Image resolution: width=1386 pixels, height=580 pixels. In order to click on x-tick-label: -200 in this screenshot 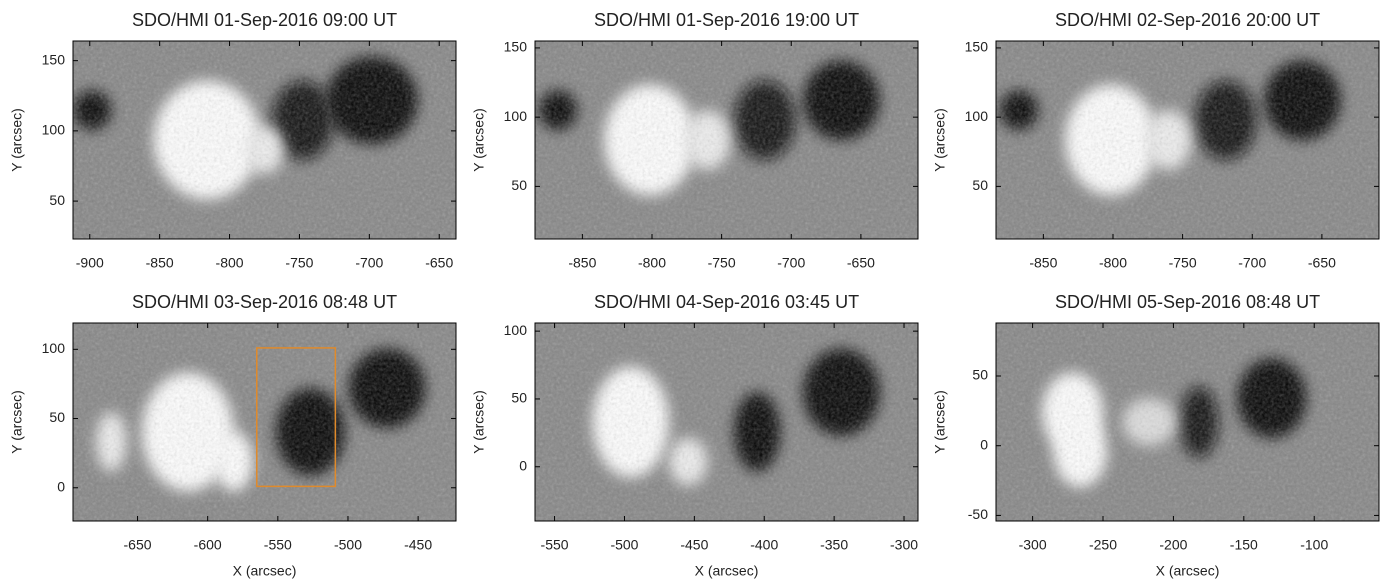, I will do `click(1173, 545)`.